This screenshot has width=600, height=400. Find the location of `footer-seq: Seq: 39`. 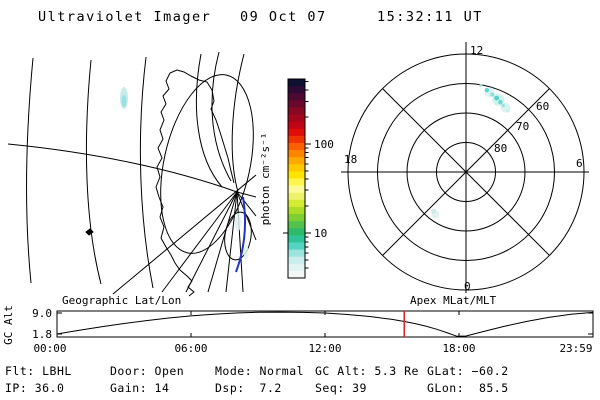

footer-seq: Seq: 39 is located at coordinates (341, 388).